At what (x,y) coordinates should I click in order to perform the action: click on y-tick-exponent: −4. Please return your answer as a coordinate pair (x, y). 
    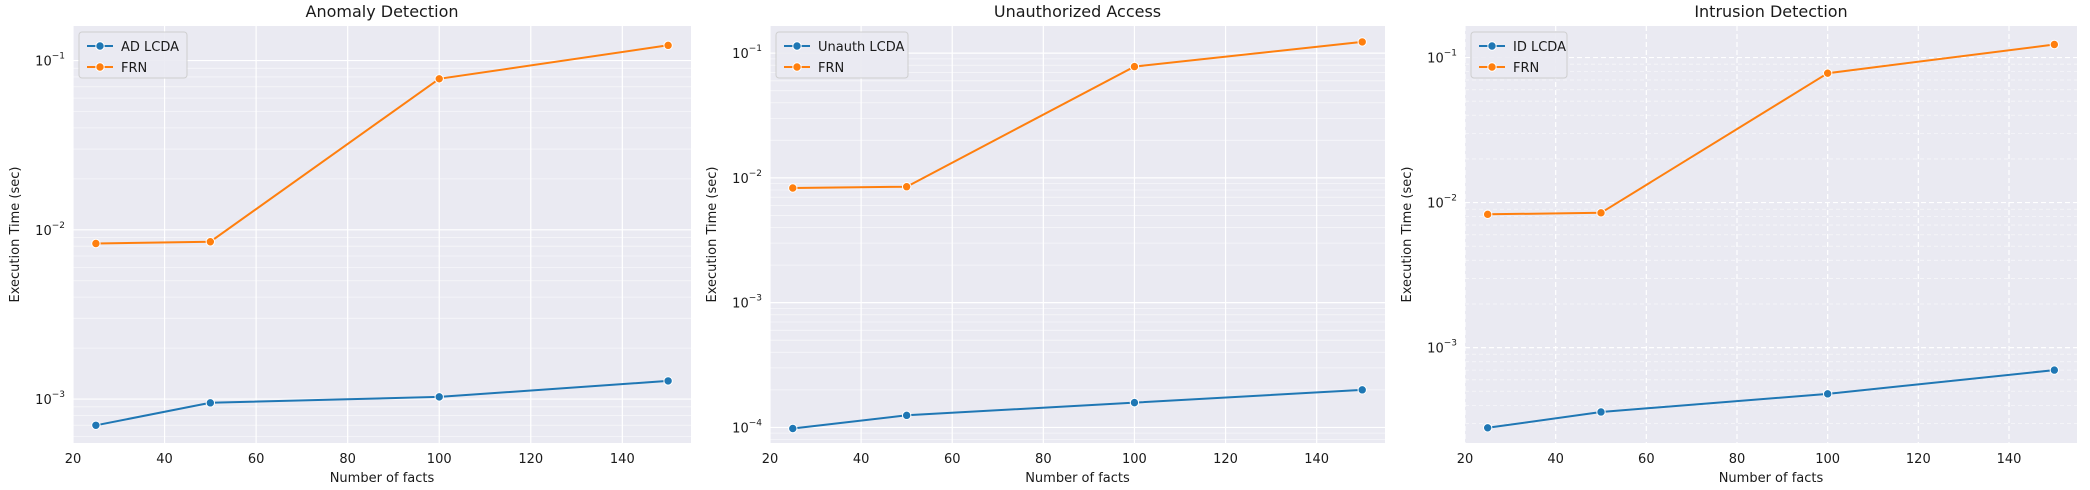
    Looking at the image, I should click on (756, 423).